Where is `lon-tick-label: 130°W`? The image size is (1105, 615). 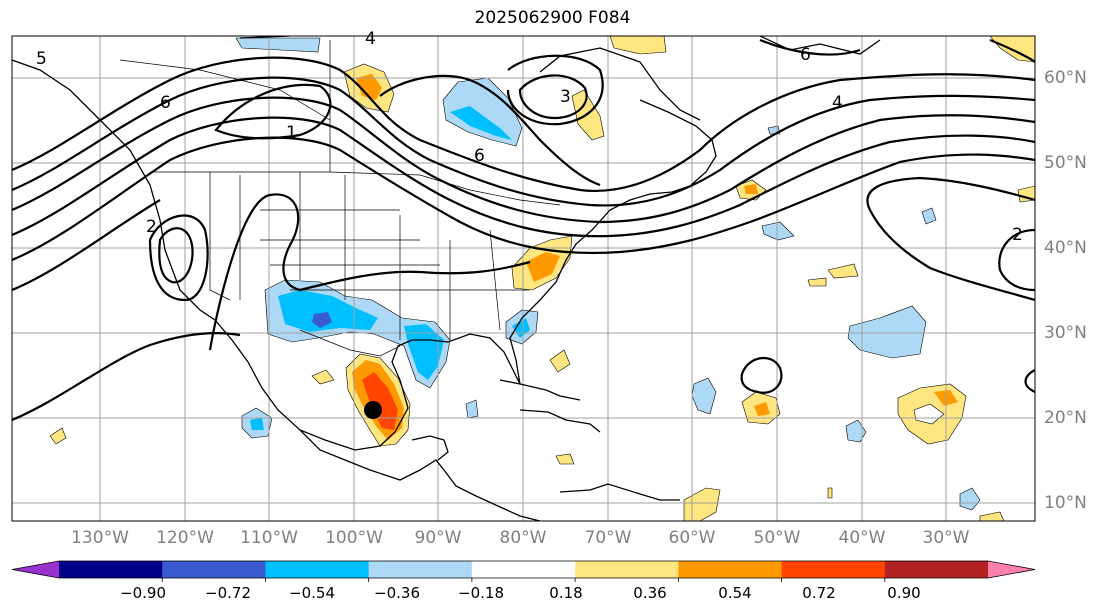 lon-tick-label: 130°W is located at coordinates (100, 538).